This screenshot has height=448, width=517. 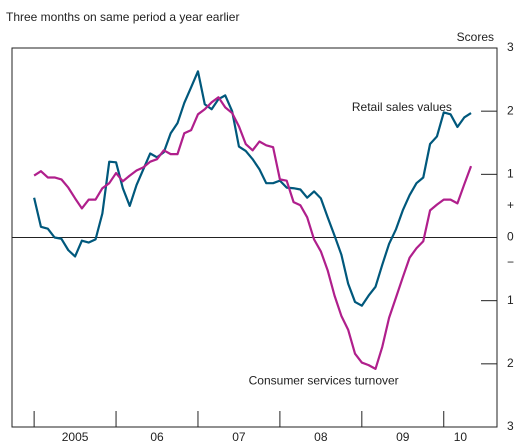 What do you see at coordinates (403, 437) in the screenshot?
I see `x-tick-label: 09` at bounding box center [403, 437].